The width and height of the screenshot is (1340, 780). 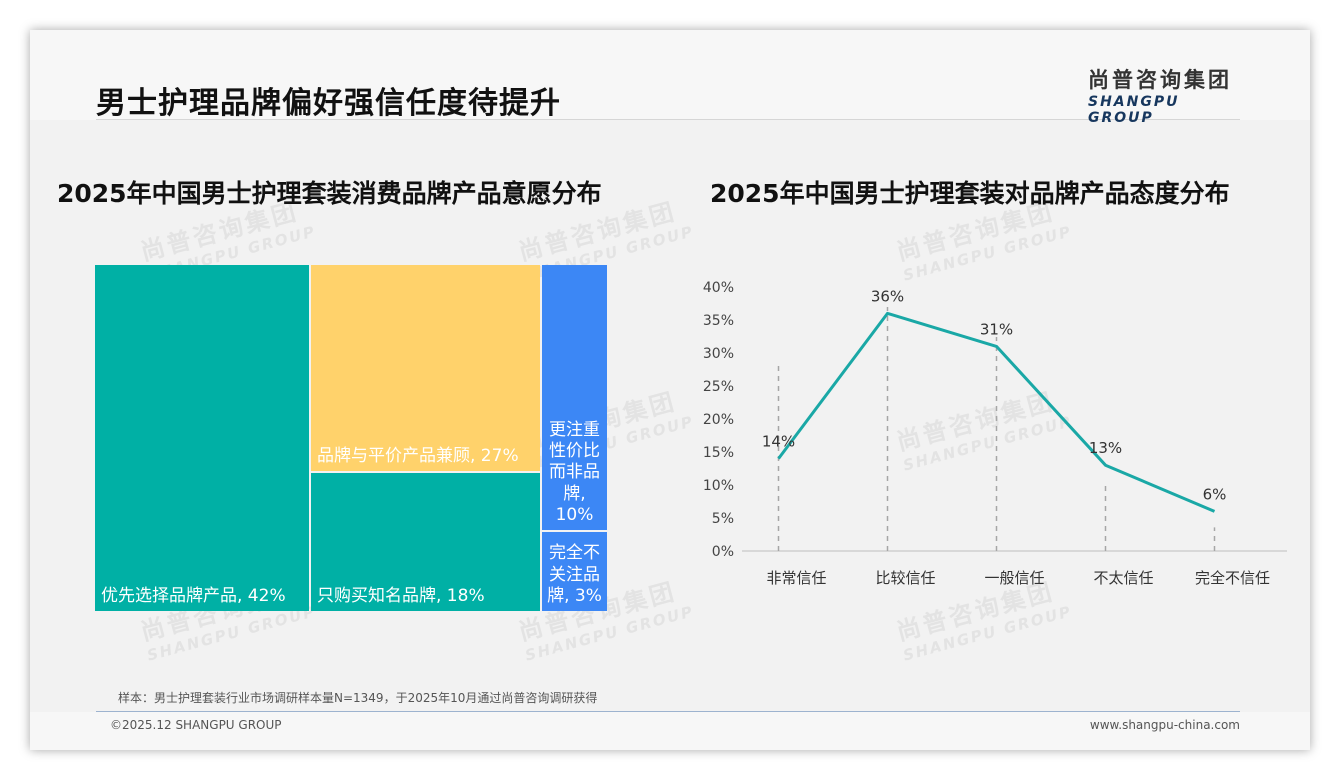 I want to click on company-logo: 尚普咨询集团 SHANGPU GROUP, so click(x=1168, y=95).